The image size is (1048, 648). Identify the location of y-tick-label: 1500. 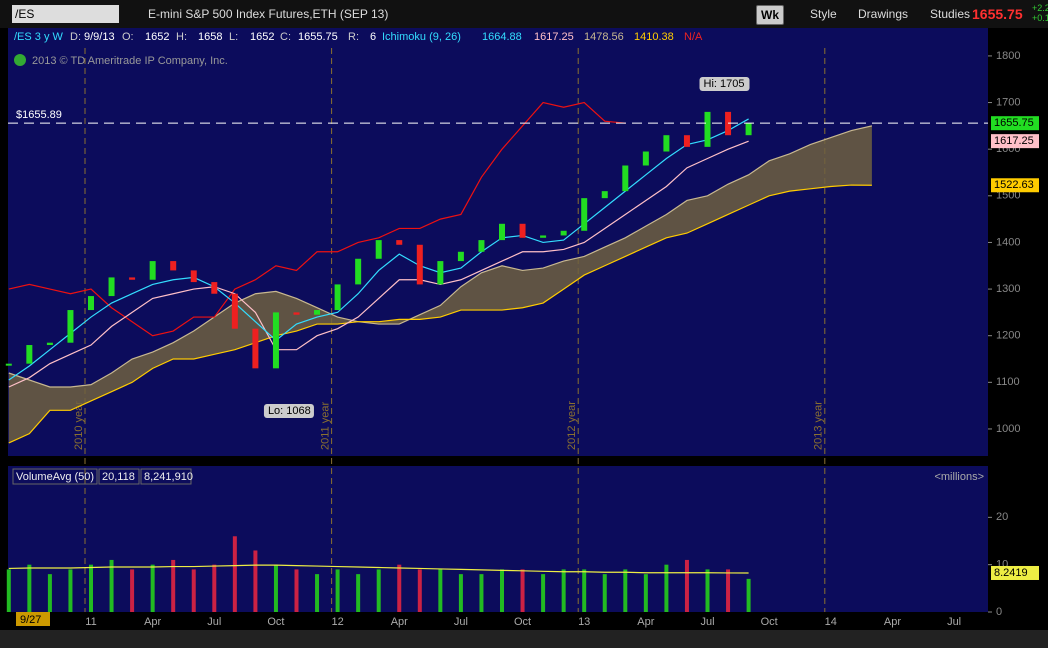
(1008, 196).